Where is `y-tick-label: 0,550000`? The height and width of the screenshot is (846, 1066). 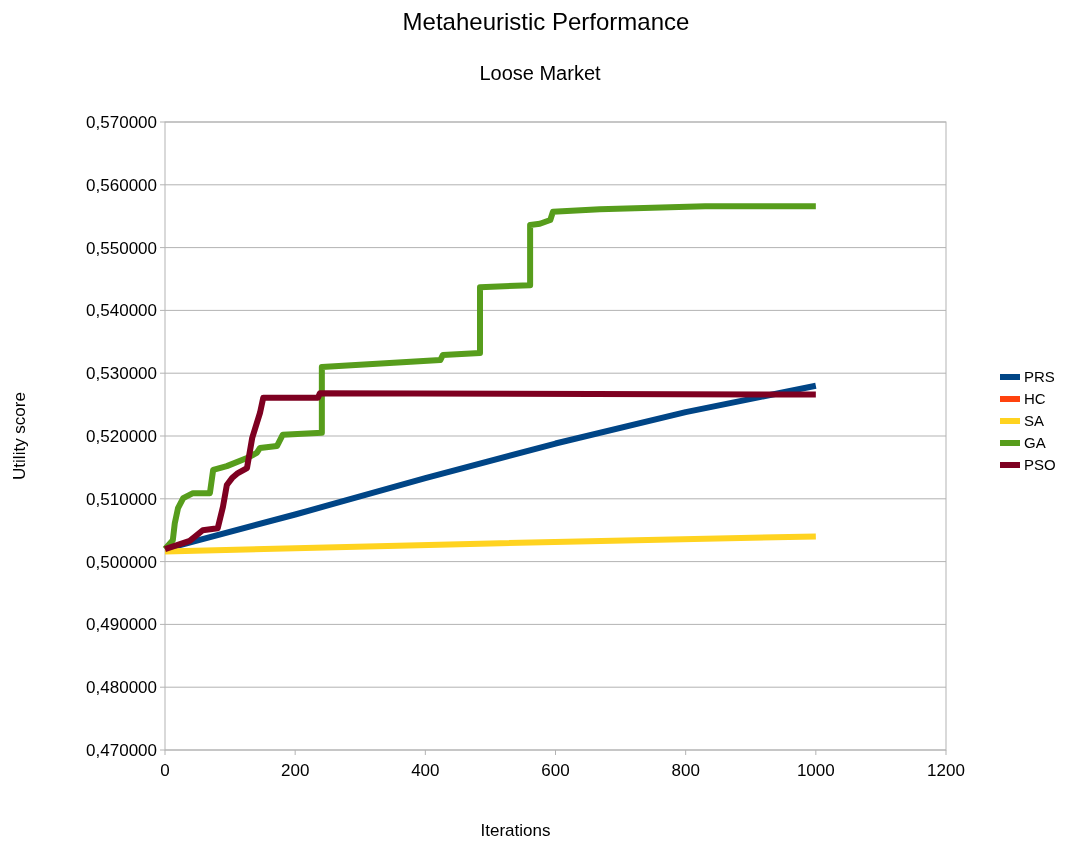 y-tick-label: 0,550000 is located at coordinates (121, 248).